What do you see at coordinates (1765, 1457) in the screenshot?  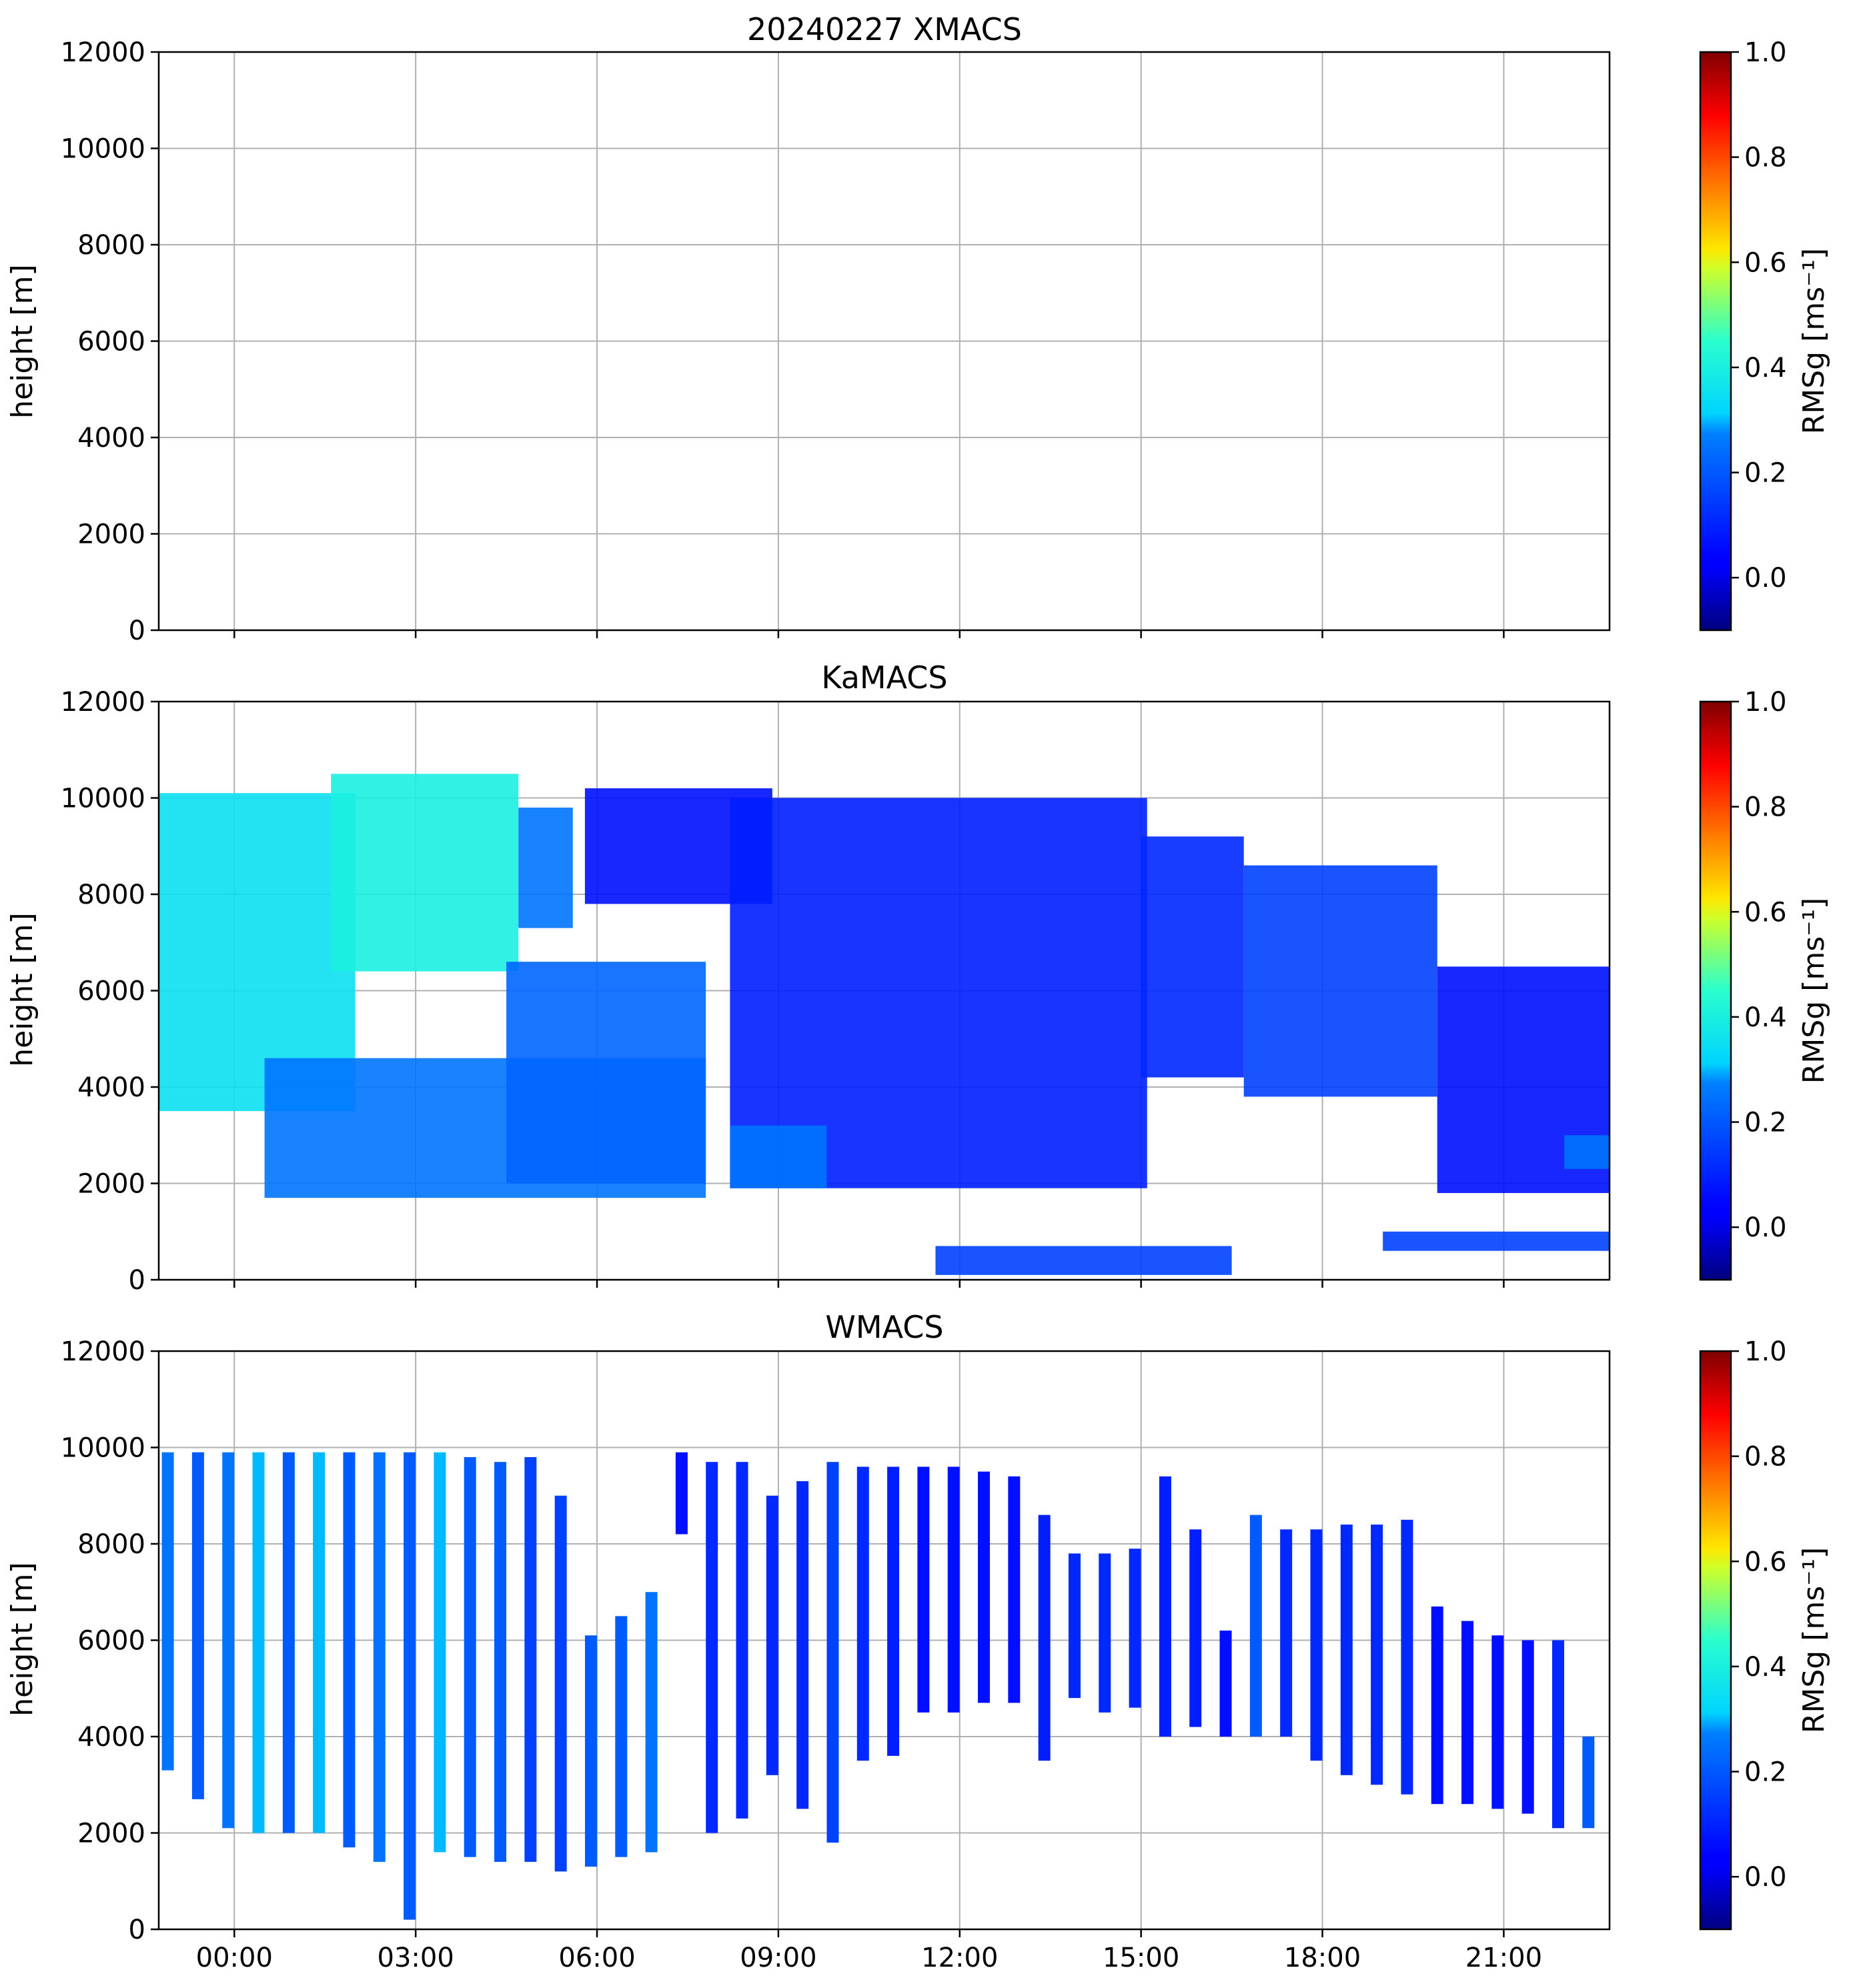 I see `colorbar-tick-label: 0.8` at bounding box center [1765, 1457].